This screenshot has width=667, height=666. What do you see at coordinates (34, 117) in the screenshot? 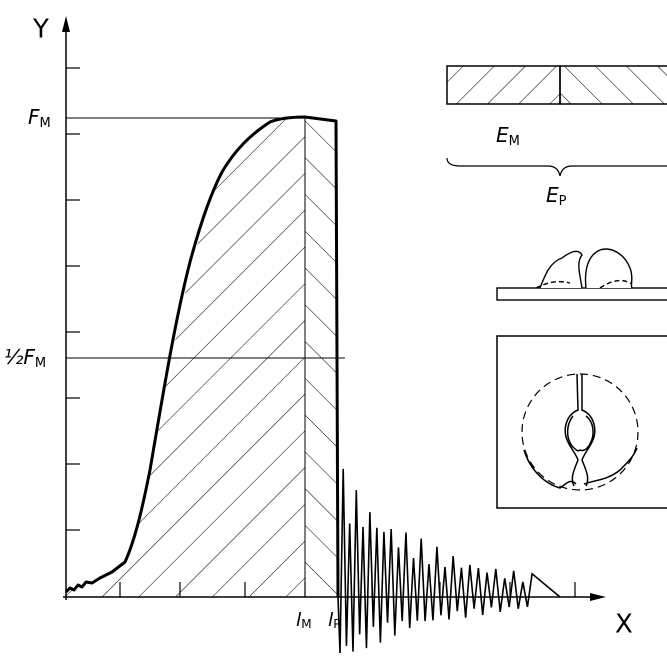
I see `fm-main: F` at bounding box center [34, 117].